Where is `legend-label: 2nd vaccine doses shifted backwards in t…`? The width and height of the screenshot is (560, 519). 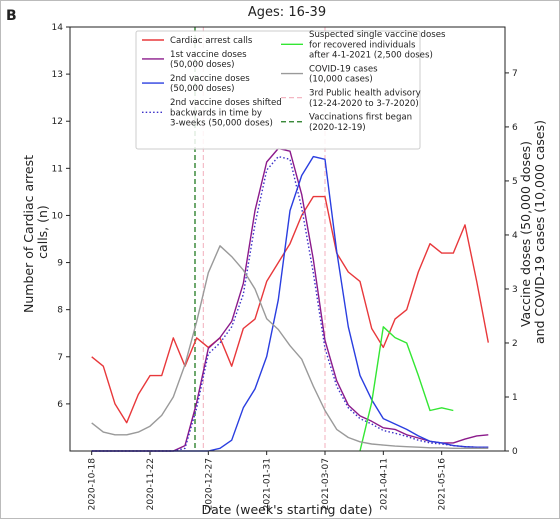
legend-label: 2nd vaccine doses shifted backwards in t… is located at coordinates (227, 113).